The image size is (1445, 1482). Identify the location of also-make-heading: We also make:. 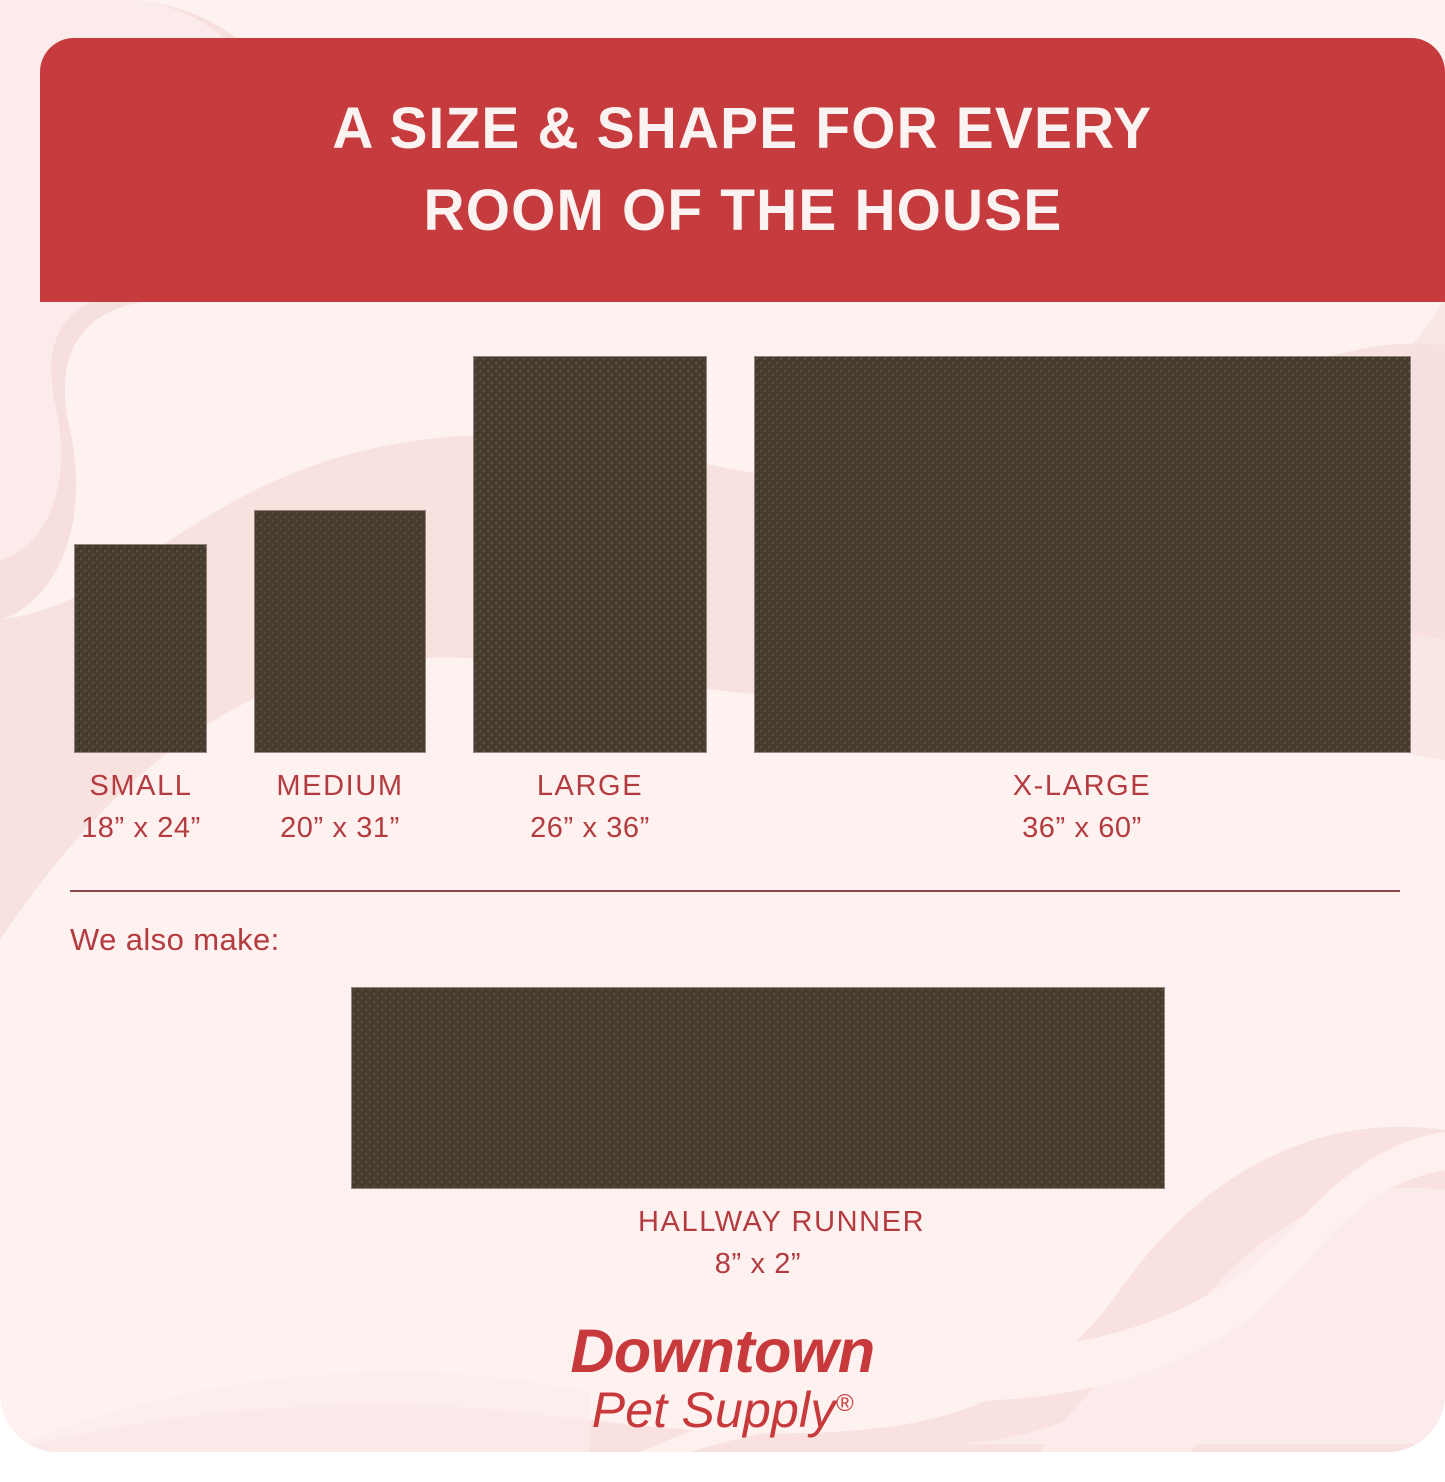
(175, 939).